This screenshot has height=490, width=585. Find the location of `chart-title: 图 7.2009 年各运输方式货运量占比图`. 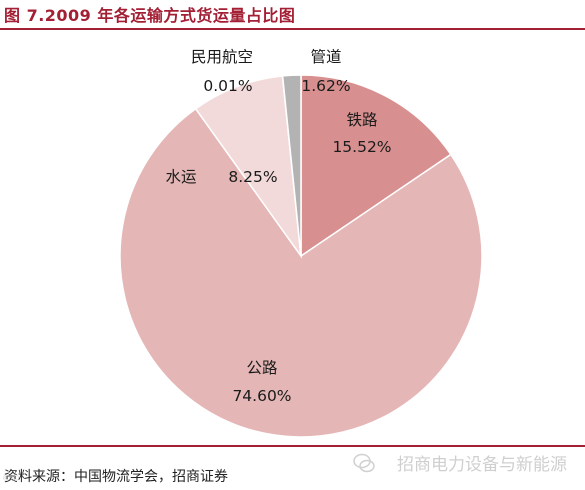

chart-title: 图 7.2009 年各运输方式货运量占比图 is located at coordinates (150, 15).